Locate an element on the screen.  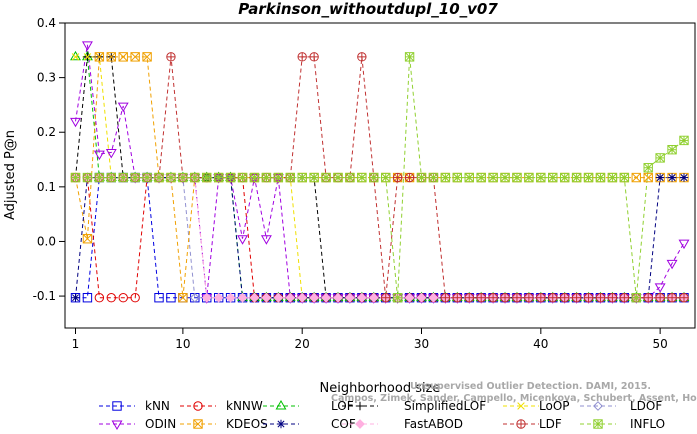
legend-item-knnw: kNNW is located at coordinates (221, 406).